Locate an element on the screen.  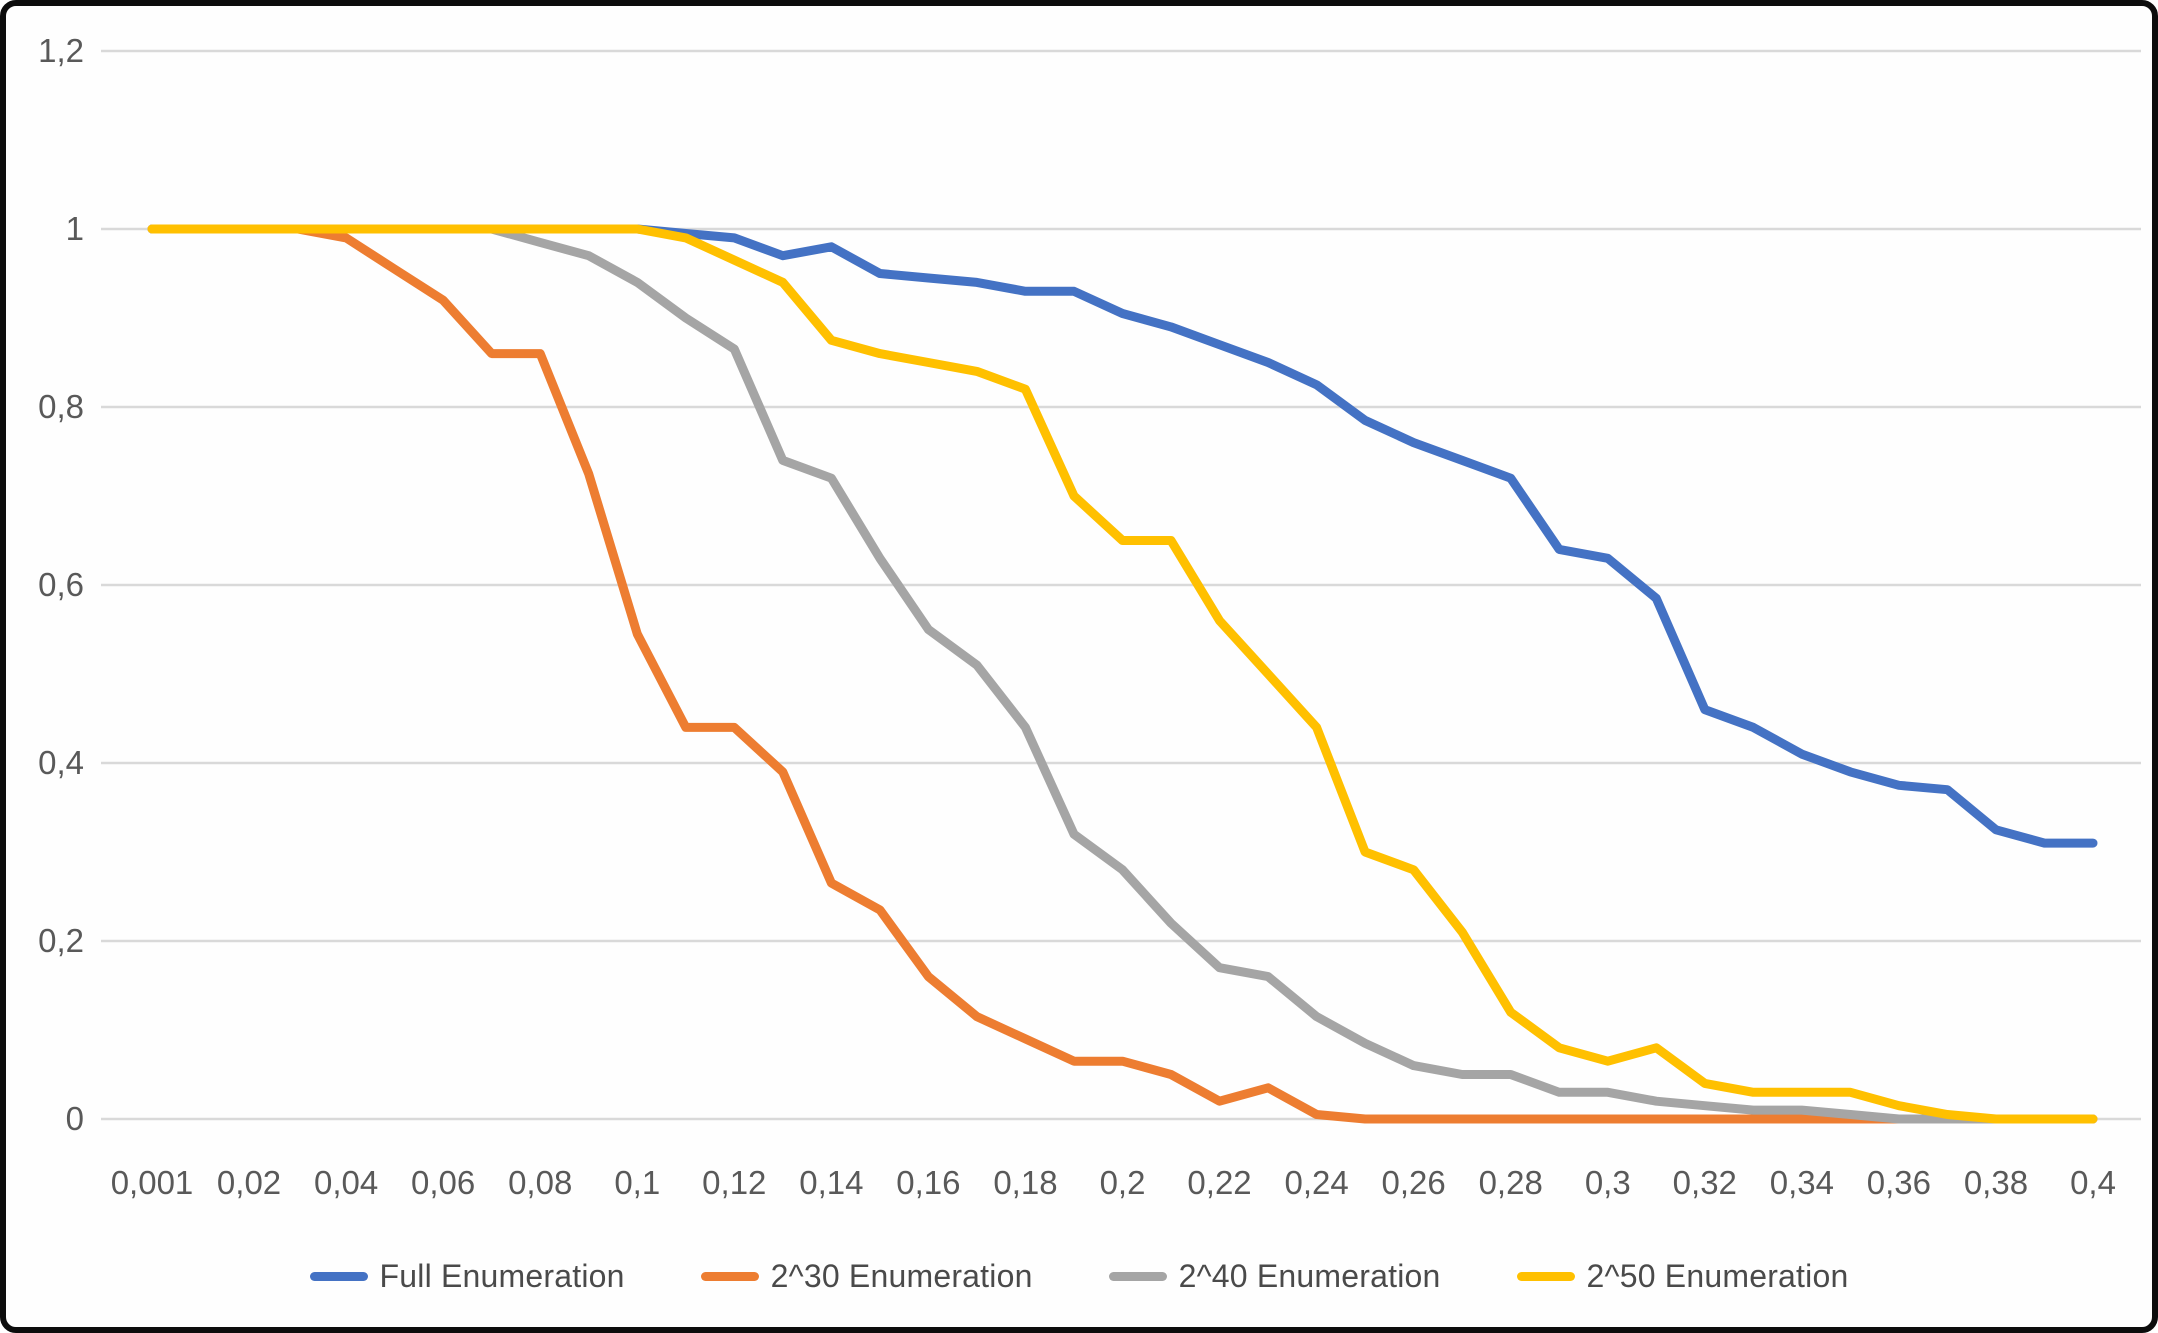
x-tick-label: 0,16 is located at coordinates (928, 1182).